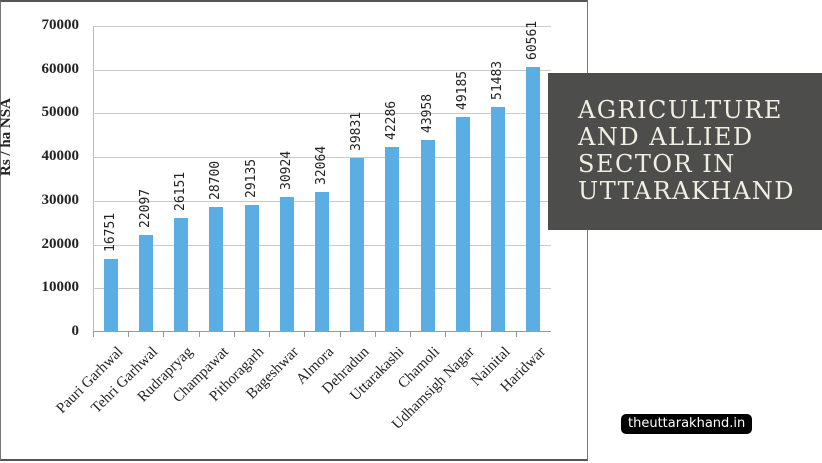  I want to click on bar-pithoragarh, so click(251, 268).